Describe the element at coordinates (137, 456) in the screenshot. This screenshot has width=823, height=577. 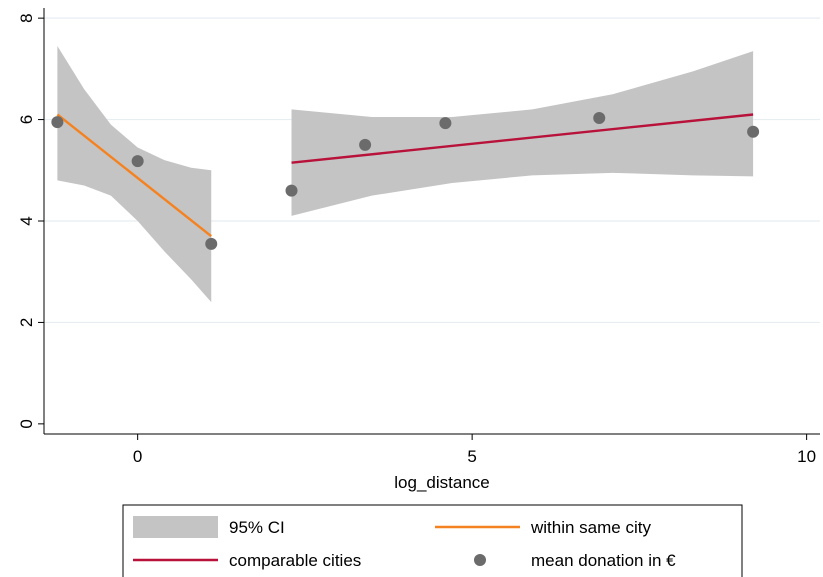
I see `x-tick-label-0: 0` at that location.